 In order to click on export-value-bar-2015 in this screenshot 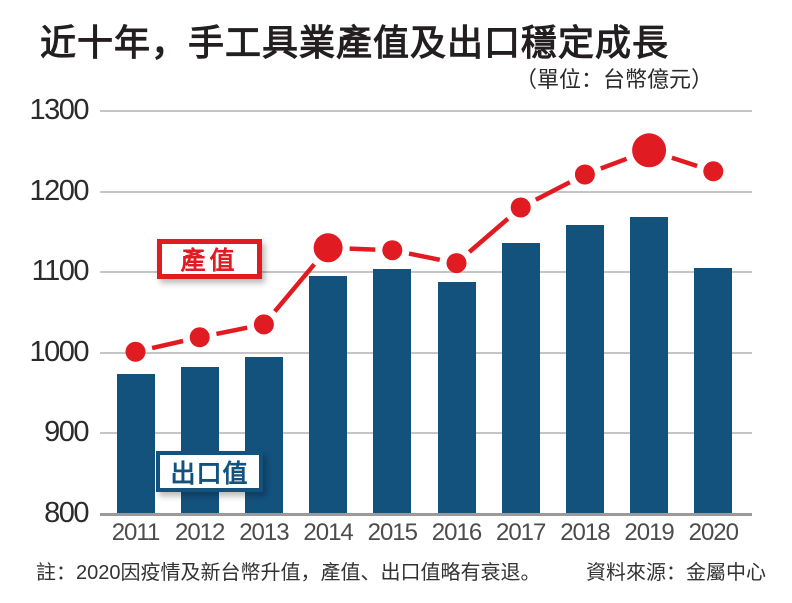, I will do `click(392, 390)`.